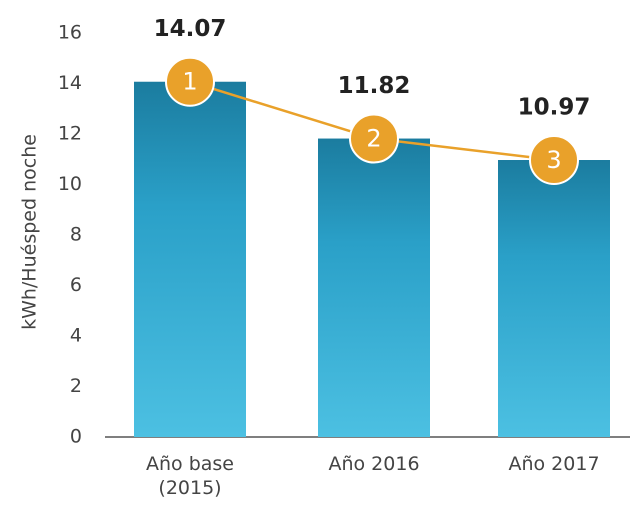 The image size is (633, 506). I want to click on y-tick-label: 14, so click(70, 83).